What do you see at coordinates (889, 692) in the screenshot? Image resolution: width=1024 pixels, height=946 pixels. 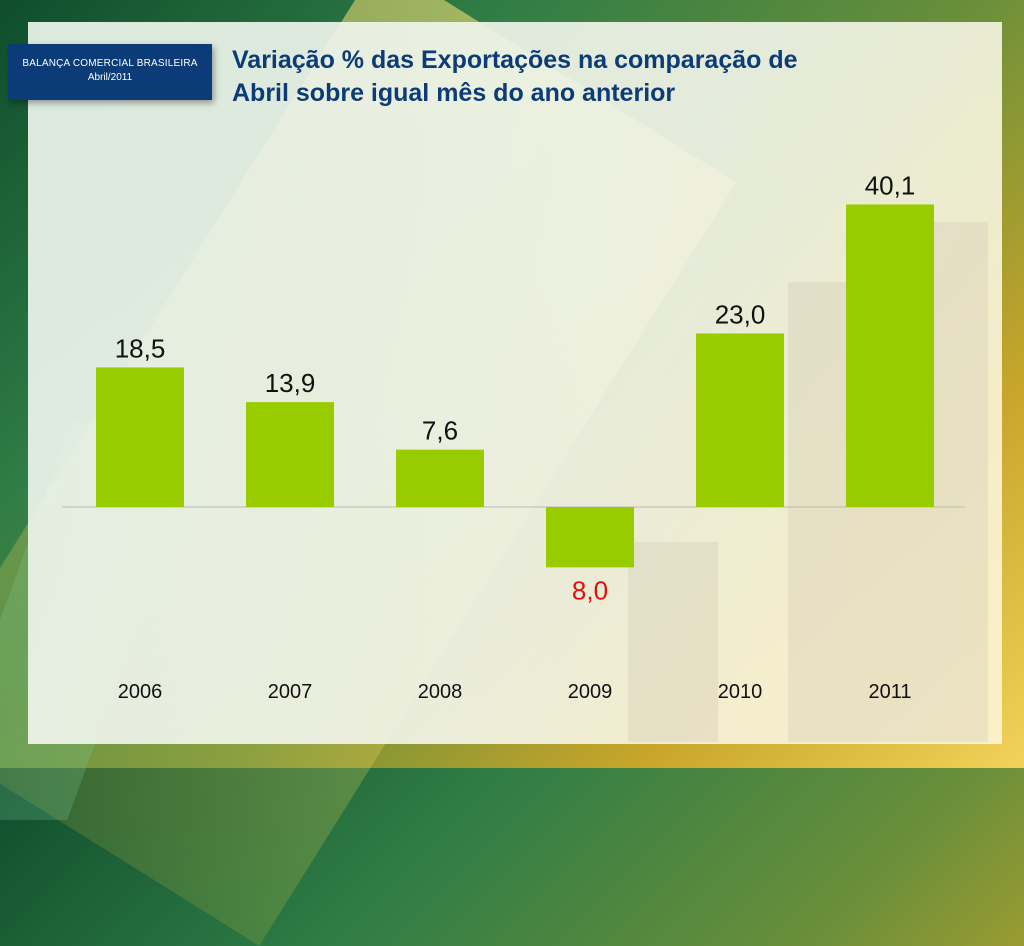 I see `x-tick-label-2011: 2011` at bounding box center [889, 692].